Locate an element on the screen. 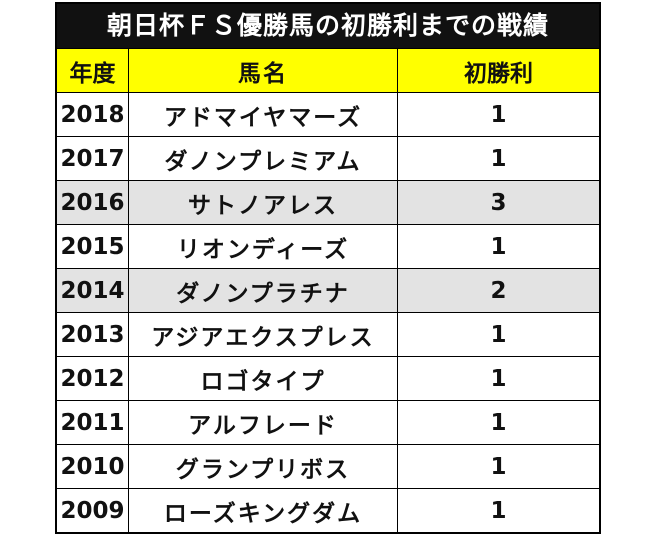 This screenshot has height=534, width=650. table-title: 朝日杯ＦＳ優勝馬の初勝利までの戦績 is located at coordinates (328, 26).